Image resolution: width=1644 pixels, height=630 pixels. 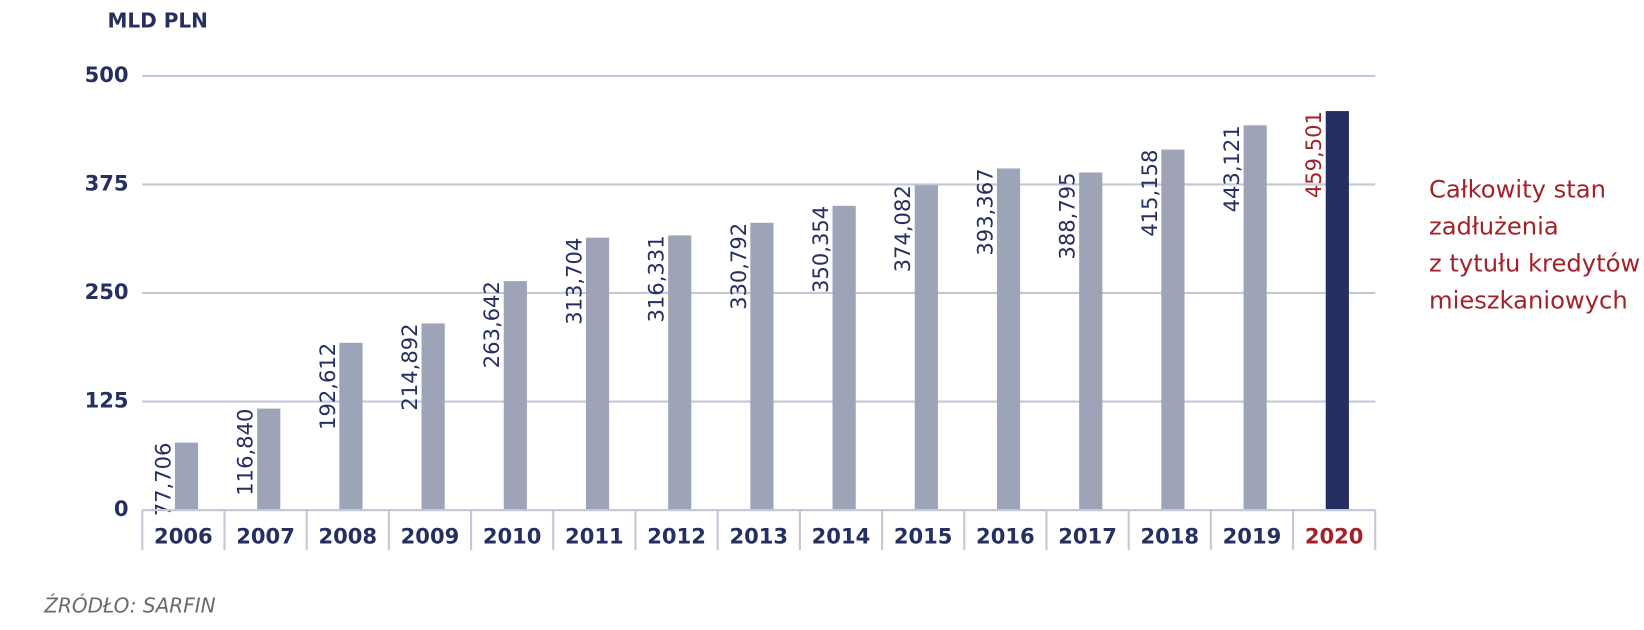 I want to click on annotation: Całkowity stan, so click(x=1517, y=190).